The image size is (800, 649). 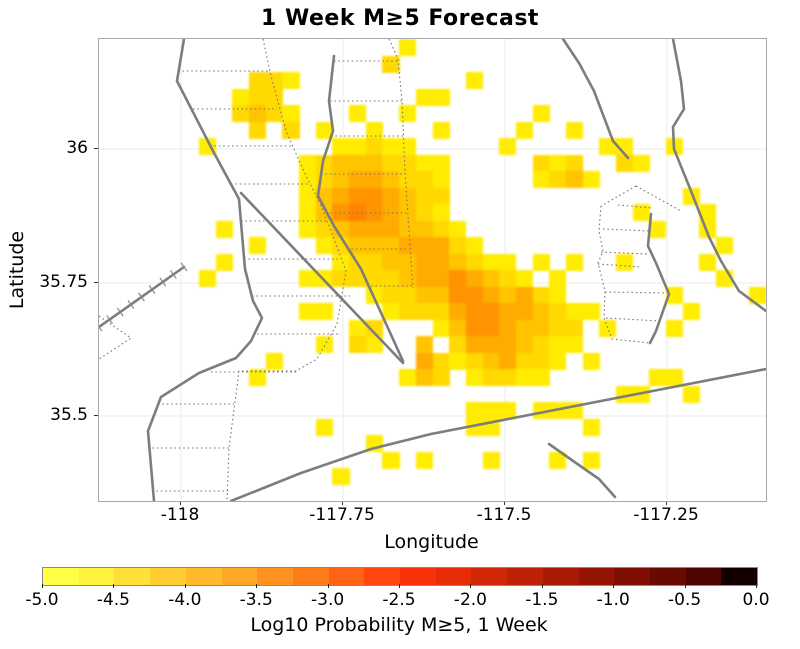 What do you see at coordinates (582, 470) in the screenshot?
I see `road-line-south` at bounding box center [582, 470].